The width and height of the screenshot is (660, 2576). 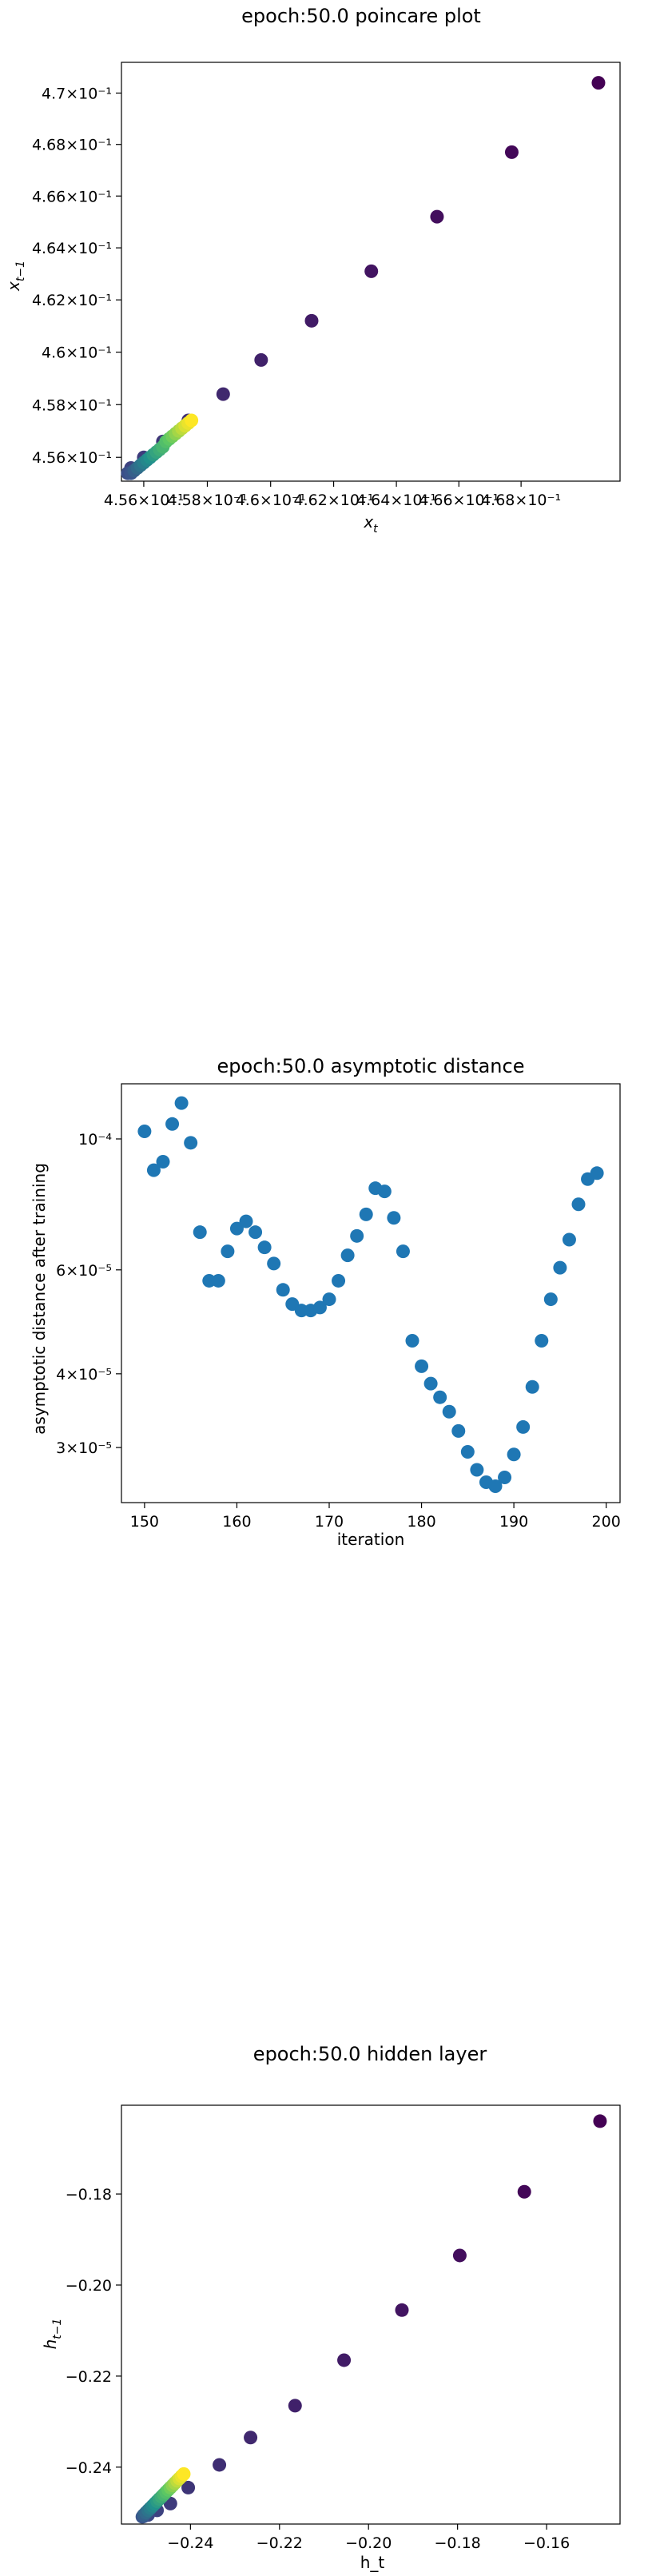 I want to click on x-tick-label: 200, so click(x=606, y=1522).